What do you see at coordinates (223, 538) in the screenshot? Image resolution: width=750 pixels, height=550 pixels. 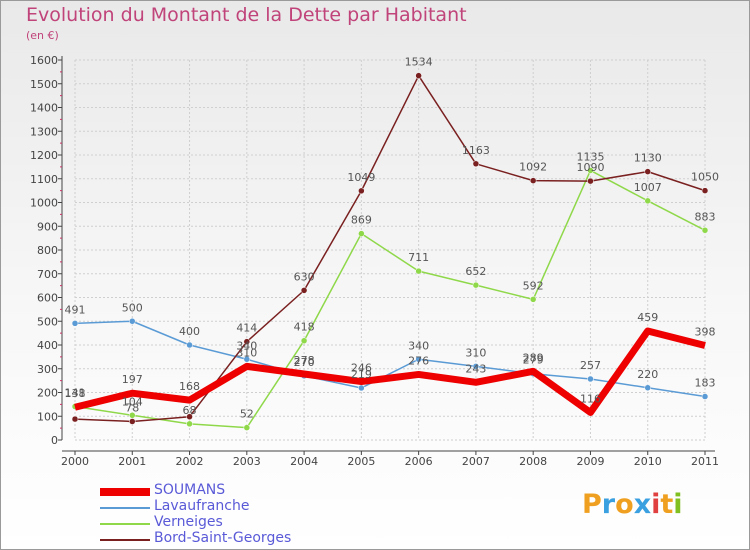 I see `legend-label: Bord-Saint-Georges` at bounding box center [223, 538].